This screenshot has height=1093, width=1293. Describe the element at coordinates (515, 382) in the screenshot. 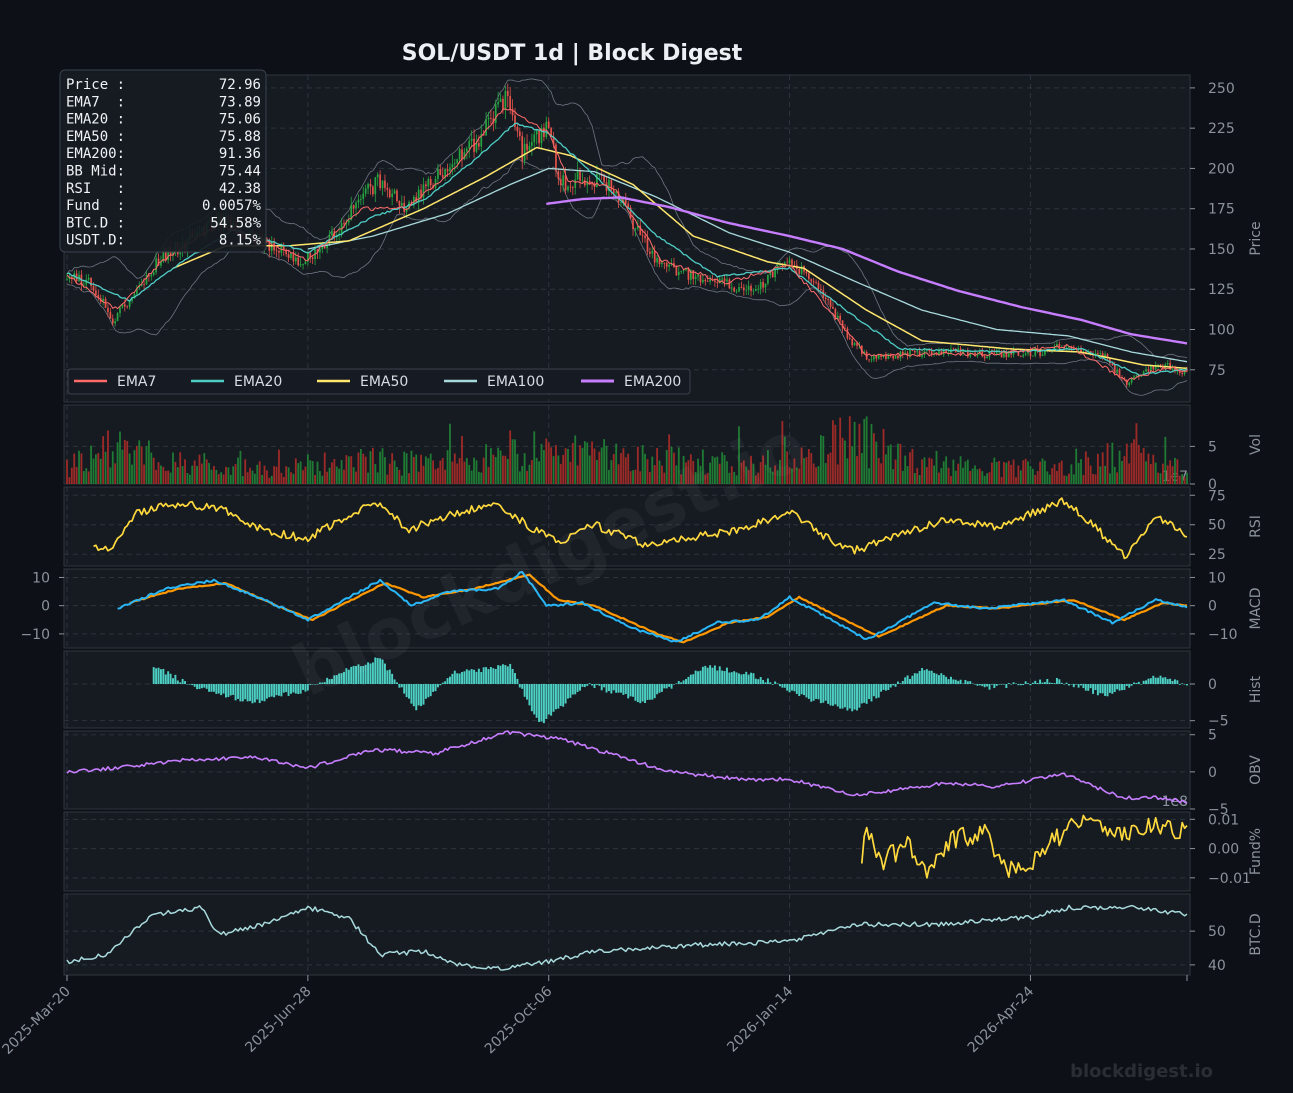

I see `legend-entry: EMA100` at that location.